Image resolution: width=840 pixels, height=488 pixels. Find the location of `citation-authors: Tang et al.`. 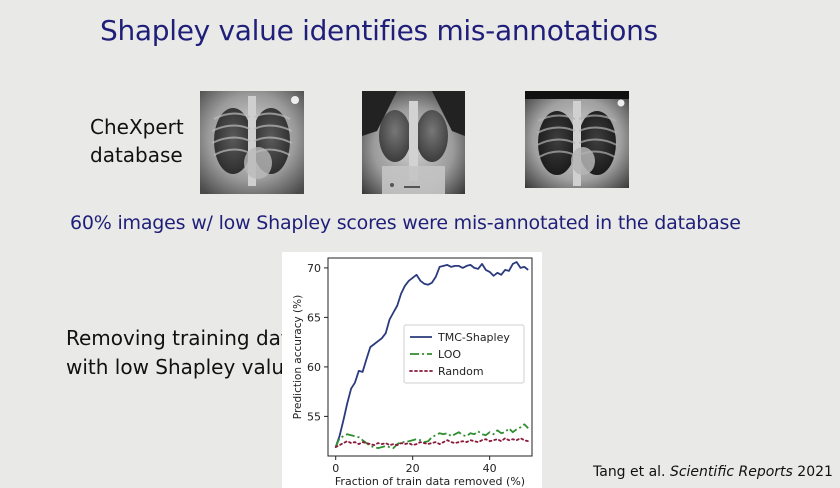

citation-authors: Tang et al. is located at coordinates (629, 472).